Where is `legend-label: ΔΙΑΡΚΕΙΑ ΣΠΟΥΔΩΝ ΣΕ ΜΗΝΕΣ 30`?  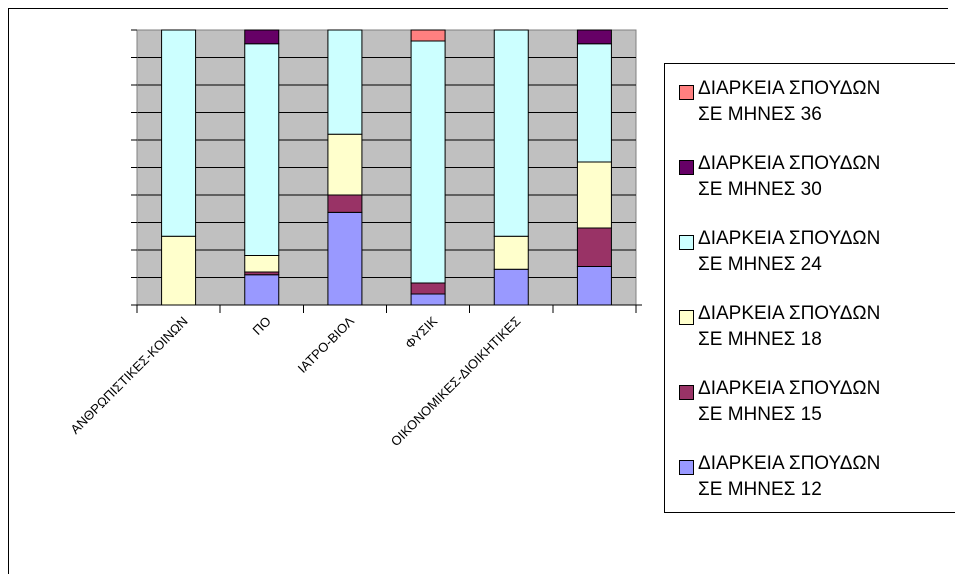
legend-label: ΔΙΑΡΚΕΙΑ ΣΠΟΥΔΩΝ ΣΕ ΜΗΝΕΣ 30 is located at coordinates (789, 176).